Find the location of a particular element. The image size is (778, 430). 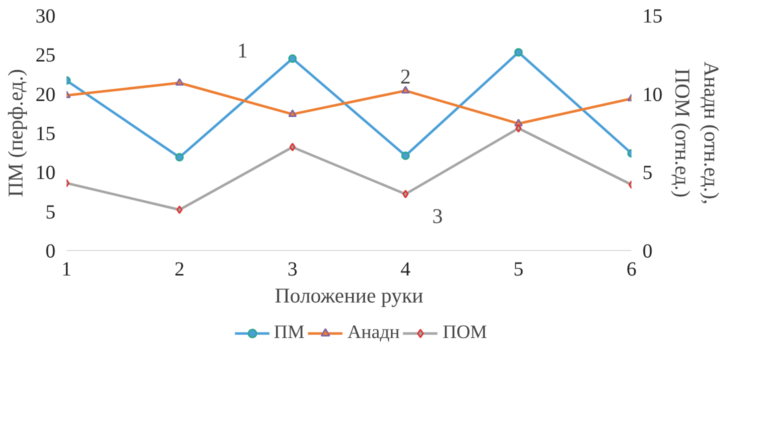

y-tick-label: 5 is located at coordinates (51, 212).